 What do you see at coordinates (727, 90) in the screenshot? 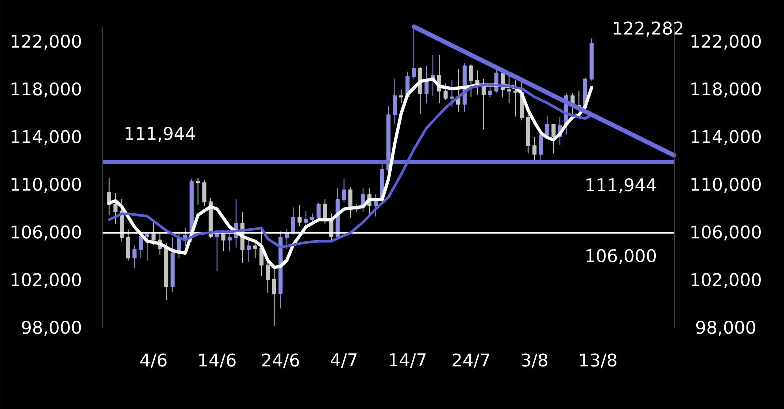
I see `y2-tick-label: 118,000` at bounding box center [727, 90].